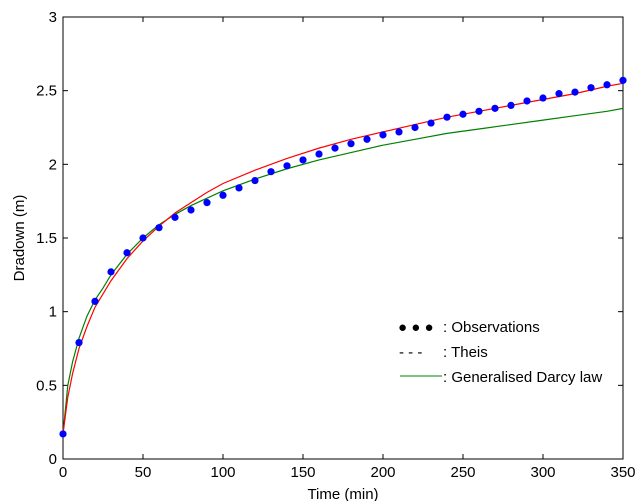 The image size is (638, 501). Describe the element at coordinates (302, 472) in the screenshot. I see `x-tick-label: 150` at that location.